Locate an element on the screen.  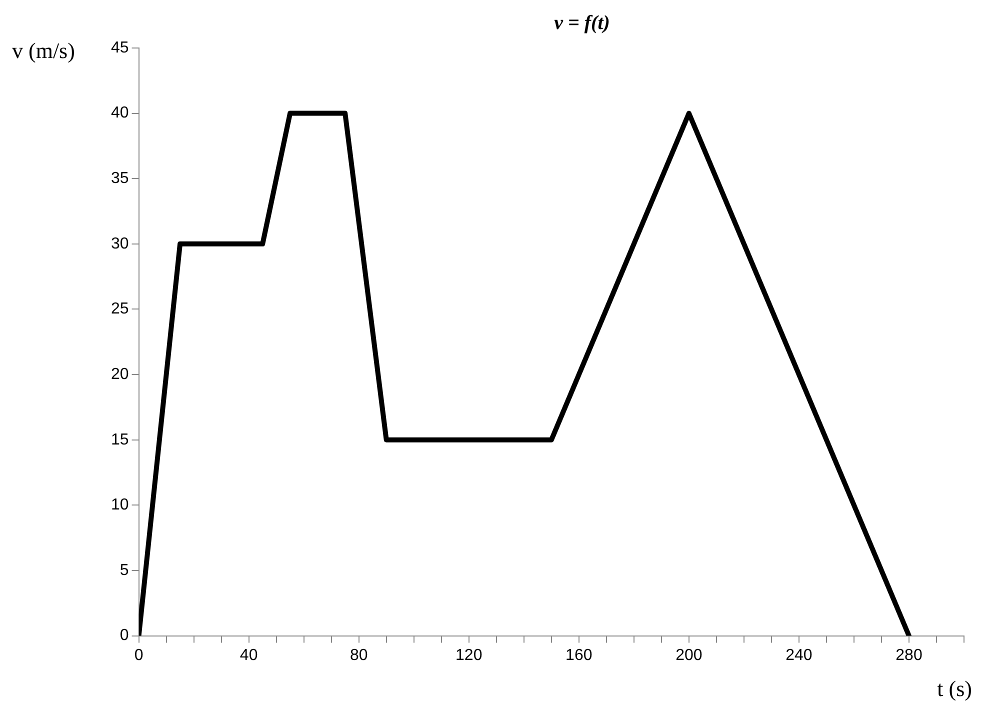
x-tick-label: 160 is located at coordinates (579, 655).